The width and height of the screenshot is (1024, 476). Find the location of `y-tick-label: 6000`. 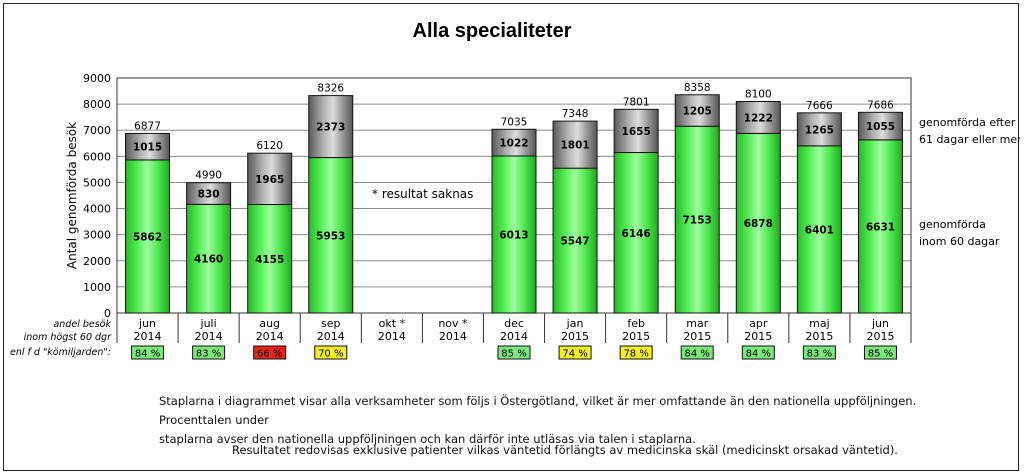

y-tick-label: 6000 is located at coordinates (97, 156).